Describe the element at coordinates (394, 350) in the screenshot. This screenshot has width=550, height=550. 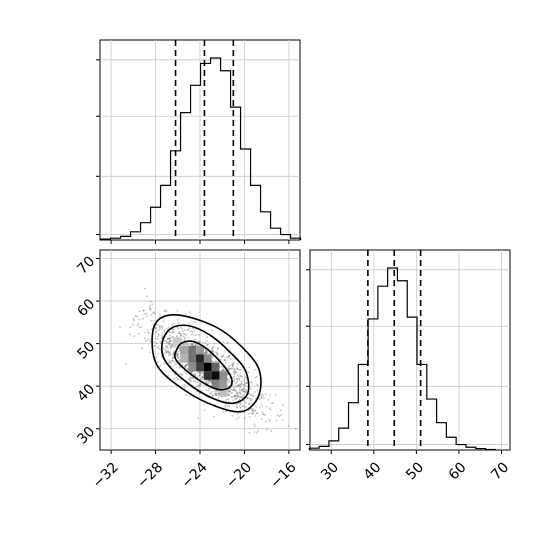
I see `quantile-lines` at that location.